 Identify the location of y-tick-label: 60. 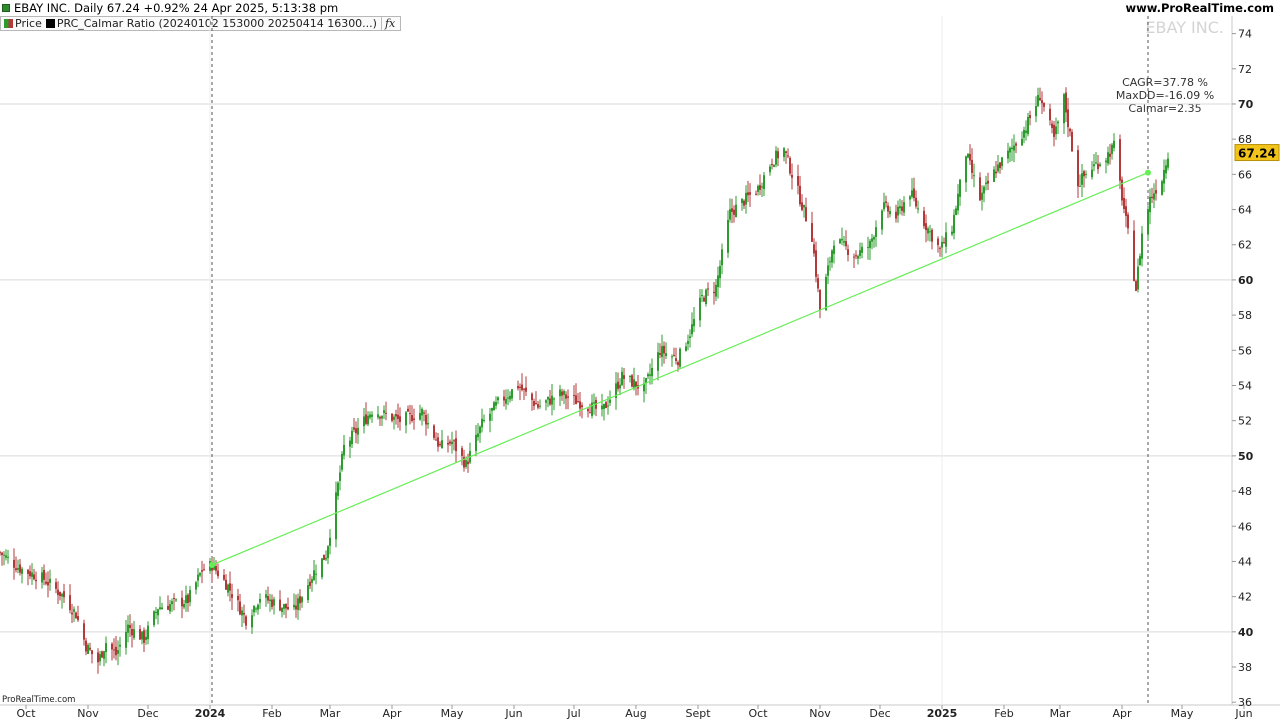
(1246, 280).